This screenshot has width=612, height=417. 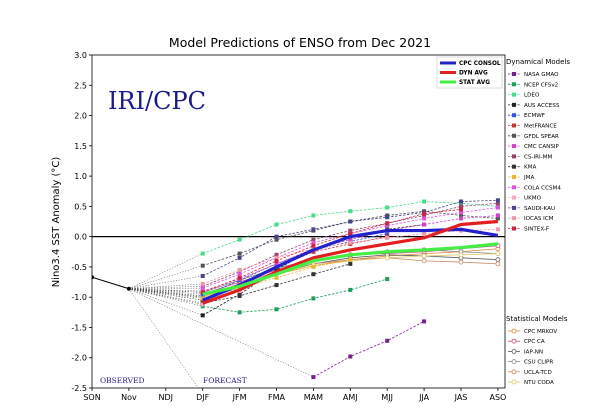 I want to click on legend-label: IOCAS ICM, so click(x=539, y=219).